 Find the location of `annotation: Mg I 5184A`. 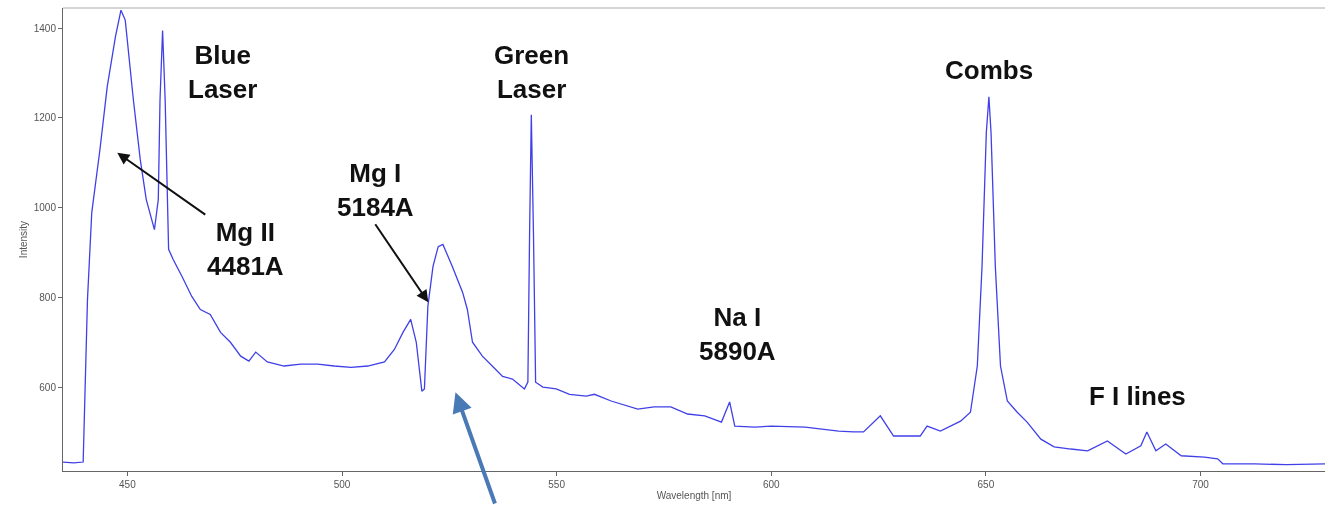

annotation: Mg I 5184A is located at coordinates (375, 190).